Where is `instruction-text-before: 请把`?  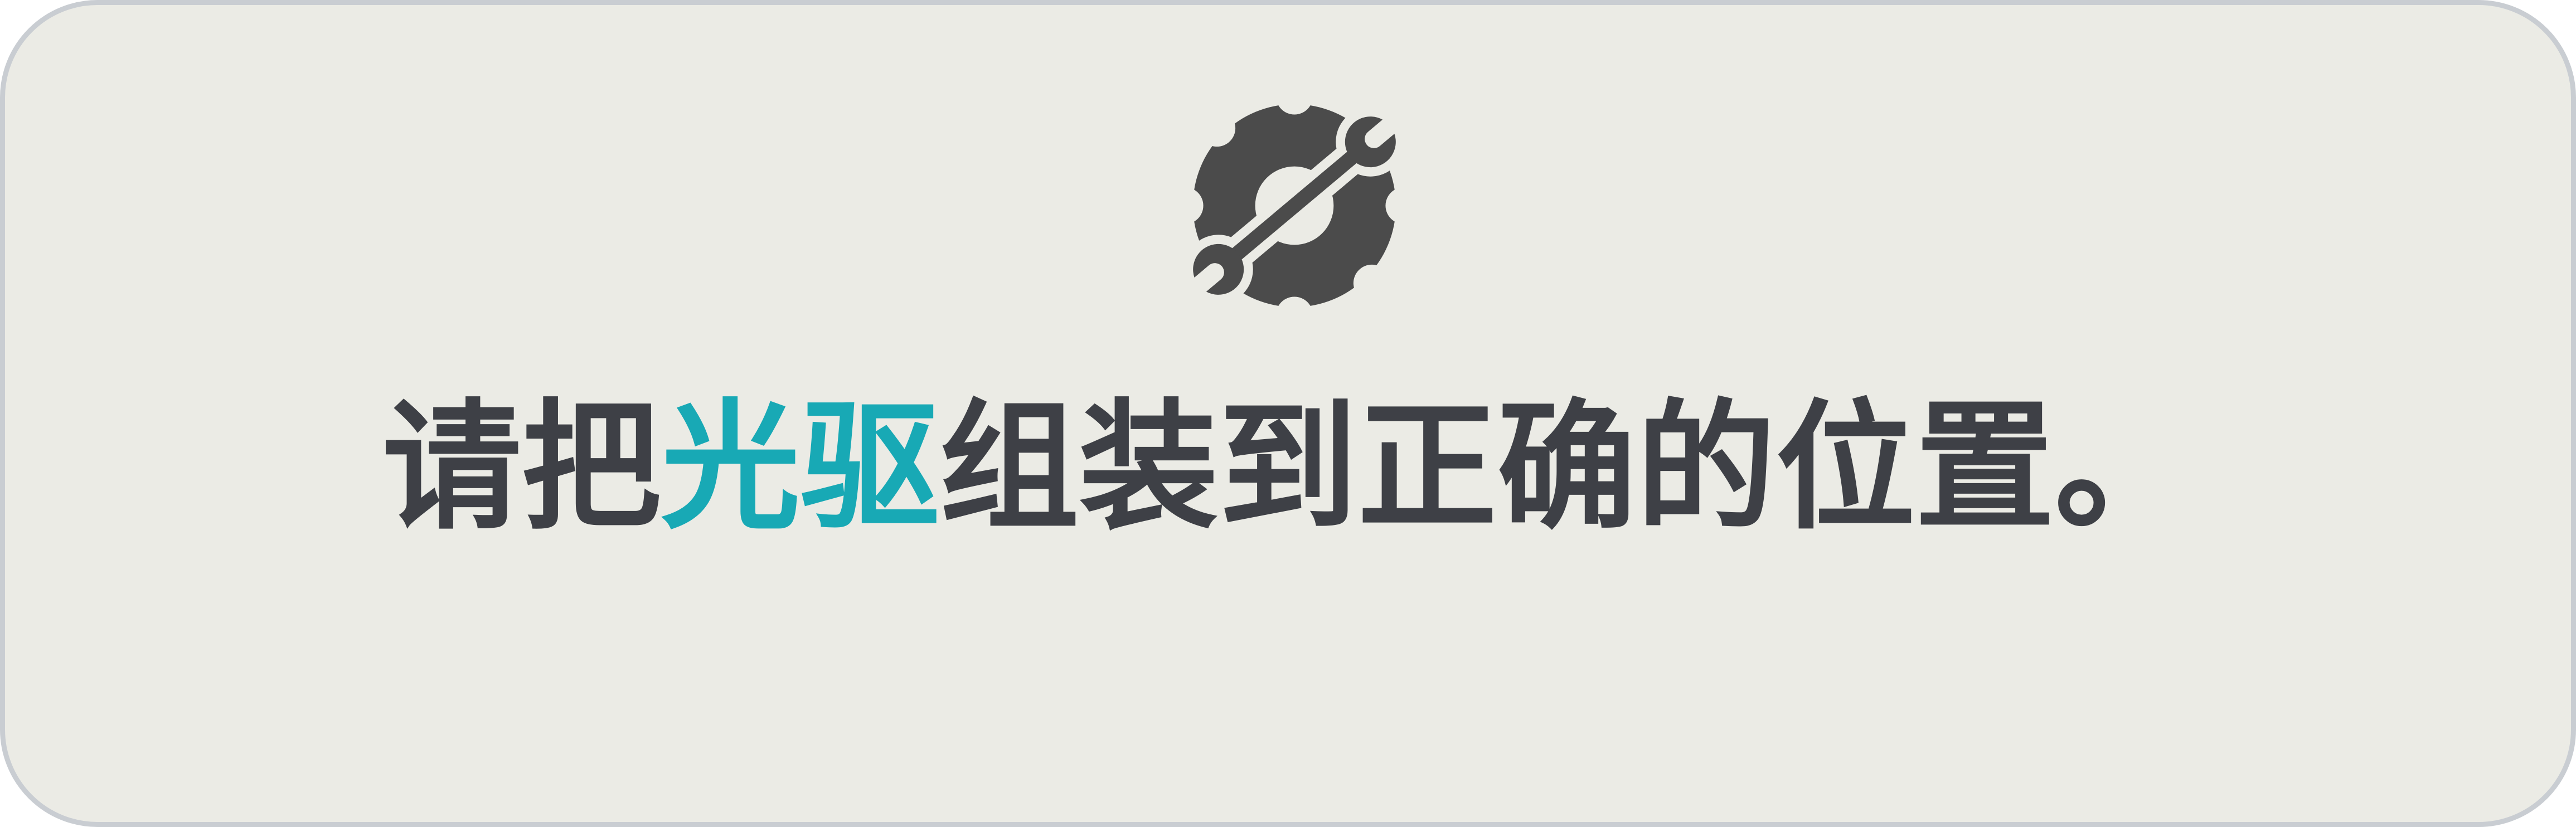
instruction-text-before: 请把 is located at coordinates (522, 467).